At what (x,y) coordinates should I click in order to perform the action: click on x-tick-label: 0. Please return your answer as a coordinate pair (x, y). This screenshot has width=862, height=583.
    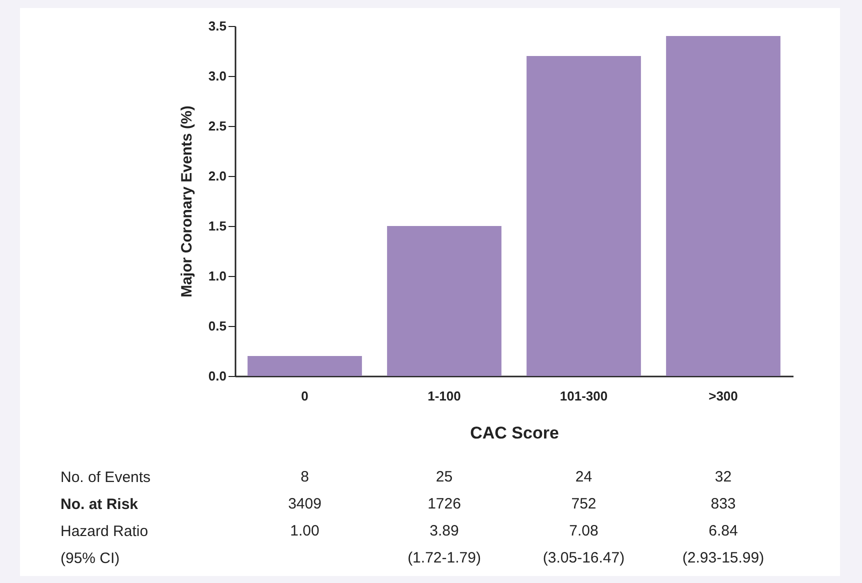
    Looking at the image, I should click on (304, 396).